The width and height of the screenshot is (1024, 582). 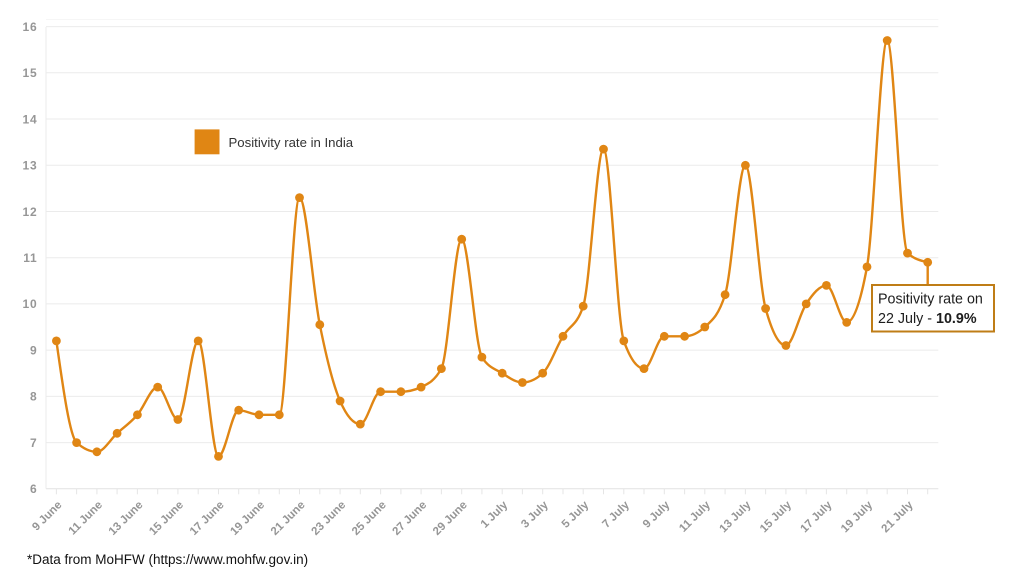 What do you see at coordinates (30, 119) in the screenshot?
I see `svg-text: 14` at bounding box center [30, 119].